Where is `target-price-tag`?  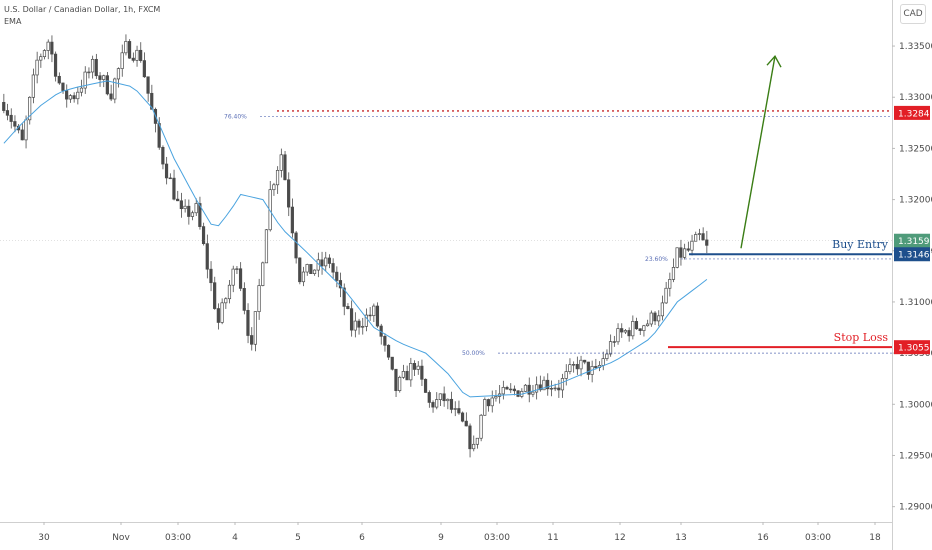 target-price-tag is located at coordinates (912, 112).